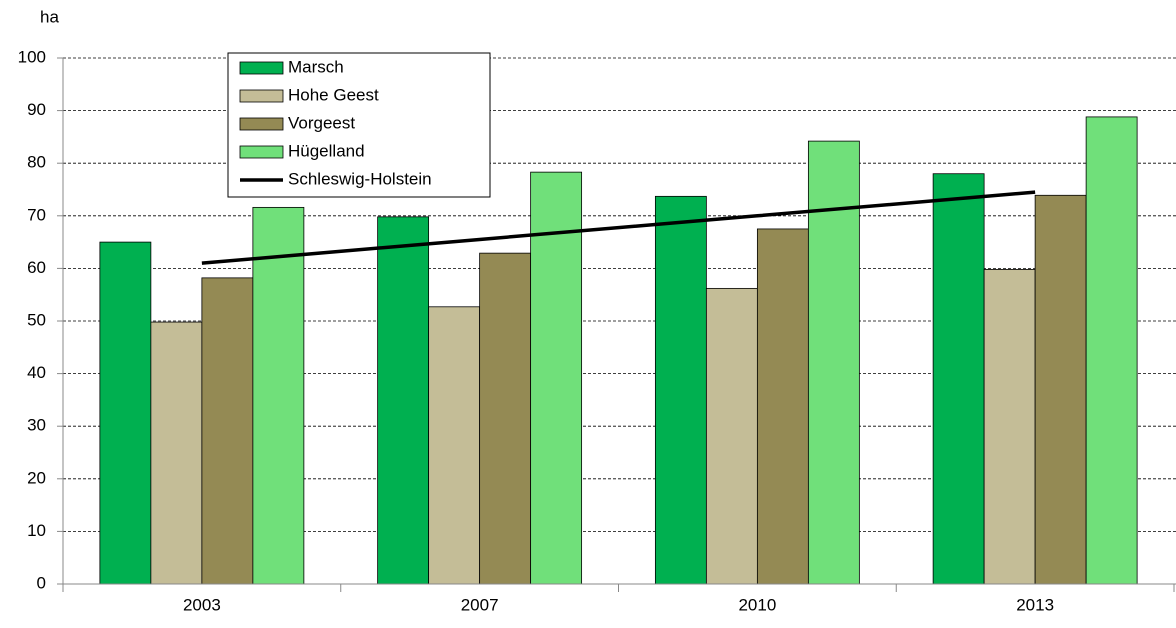 The height and width of the screenshot is (628, 1176). Describe the element at coordinates (36, 214) in the screenshot. I see `y-tick-label: 70` at that location.